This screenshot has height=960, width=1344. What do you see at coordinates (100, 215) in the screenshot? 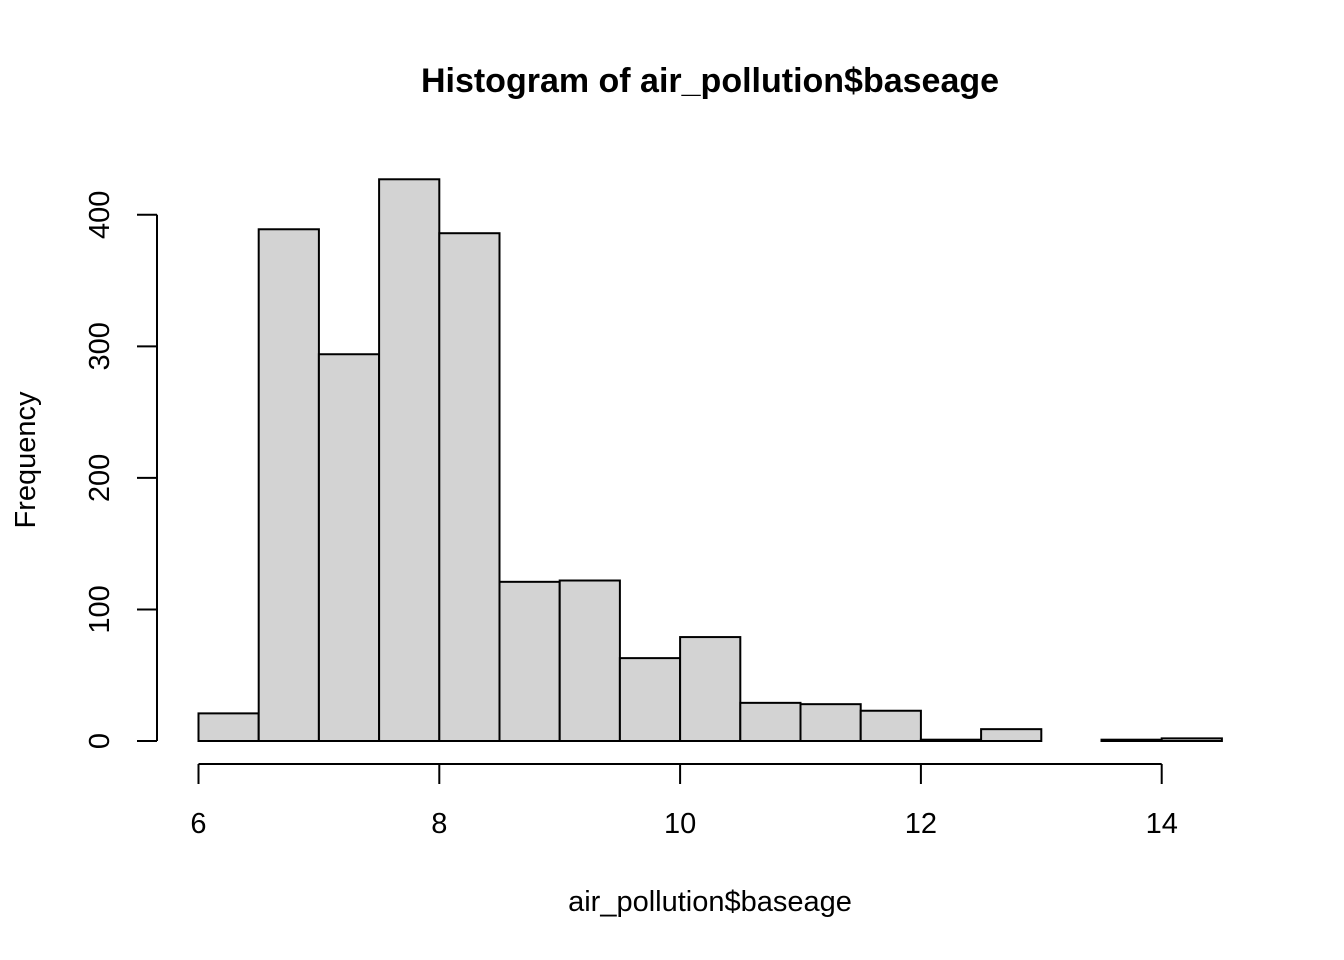
I see `y-tick-label: 400` at bounding box center [100, 215].